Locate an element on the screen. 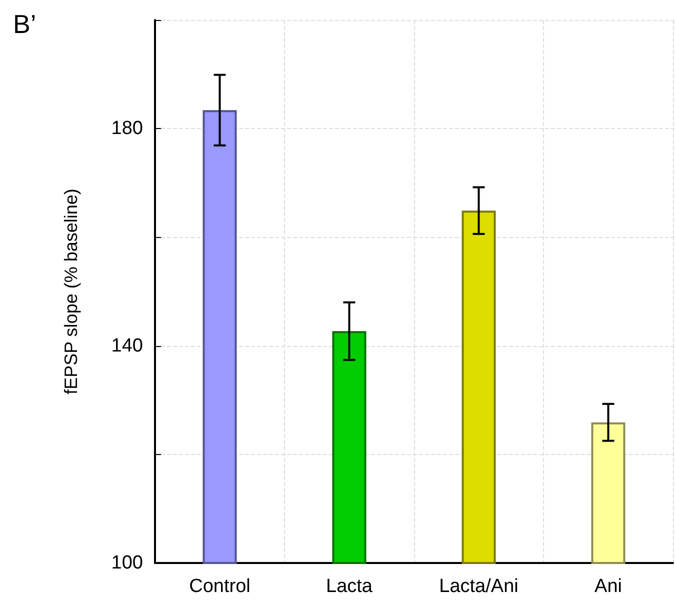 This screenshot has width=675, height=608. x-tick-label: Ani is located at coordinates (608, 586).